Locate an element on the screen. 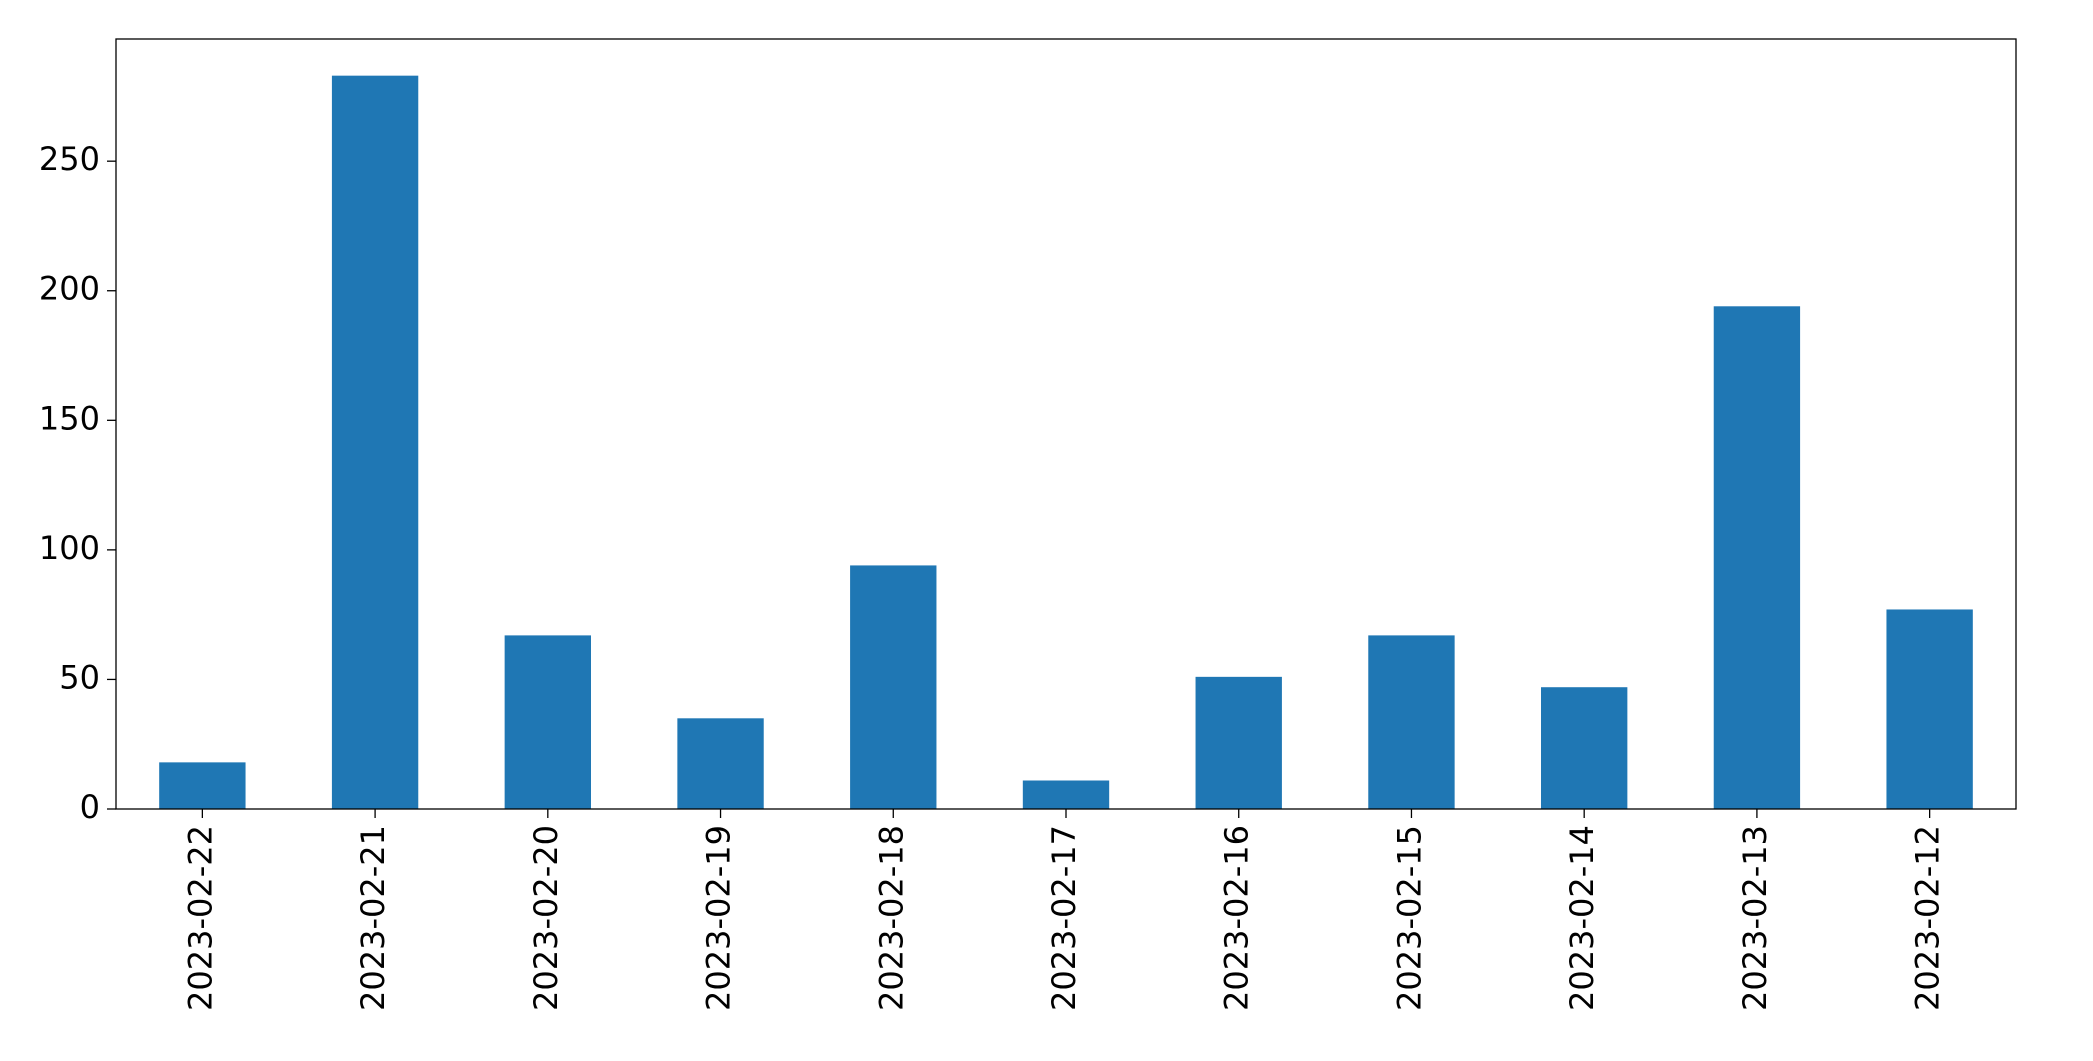  x-tick-label: 2023-02-14 is located at coordinates (1582, 918).